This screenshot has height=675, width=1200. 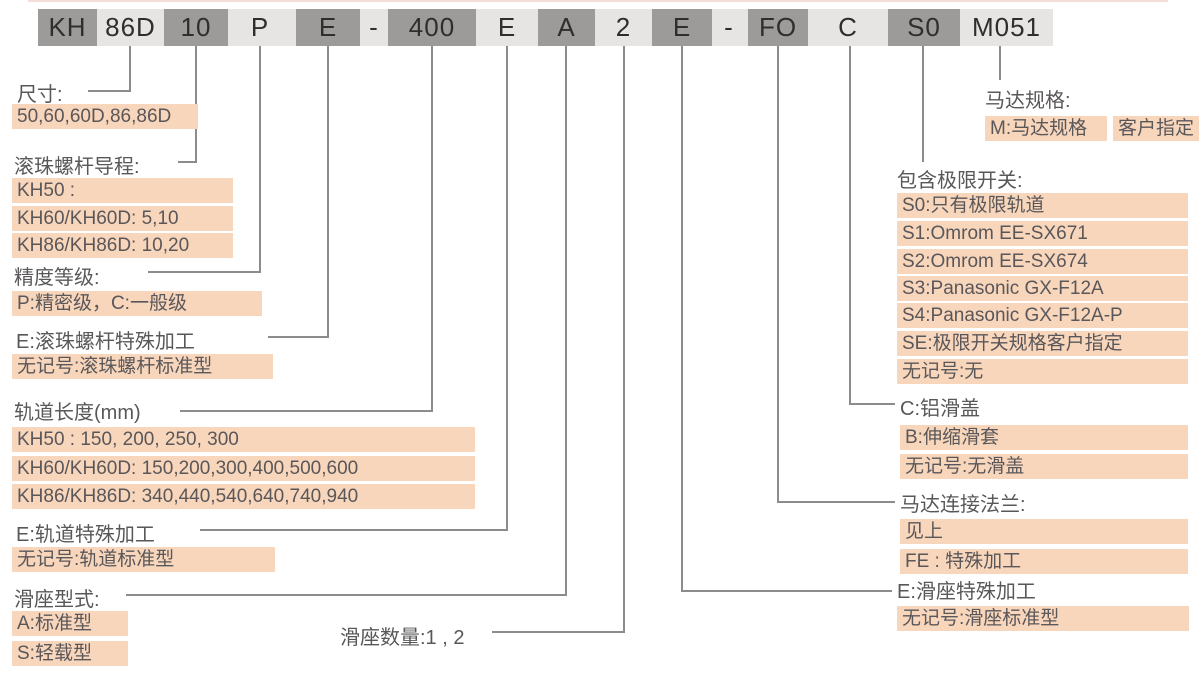 I want to click on leader-screw-lead-h, so click(x=187, y=162).